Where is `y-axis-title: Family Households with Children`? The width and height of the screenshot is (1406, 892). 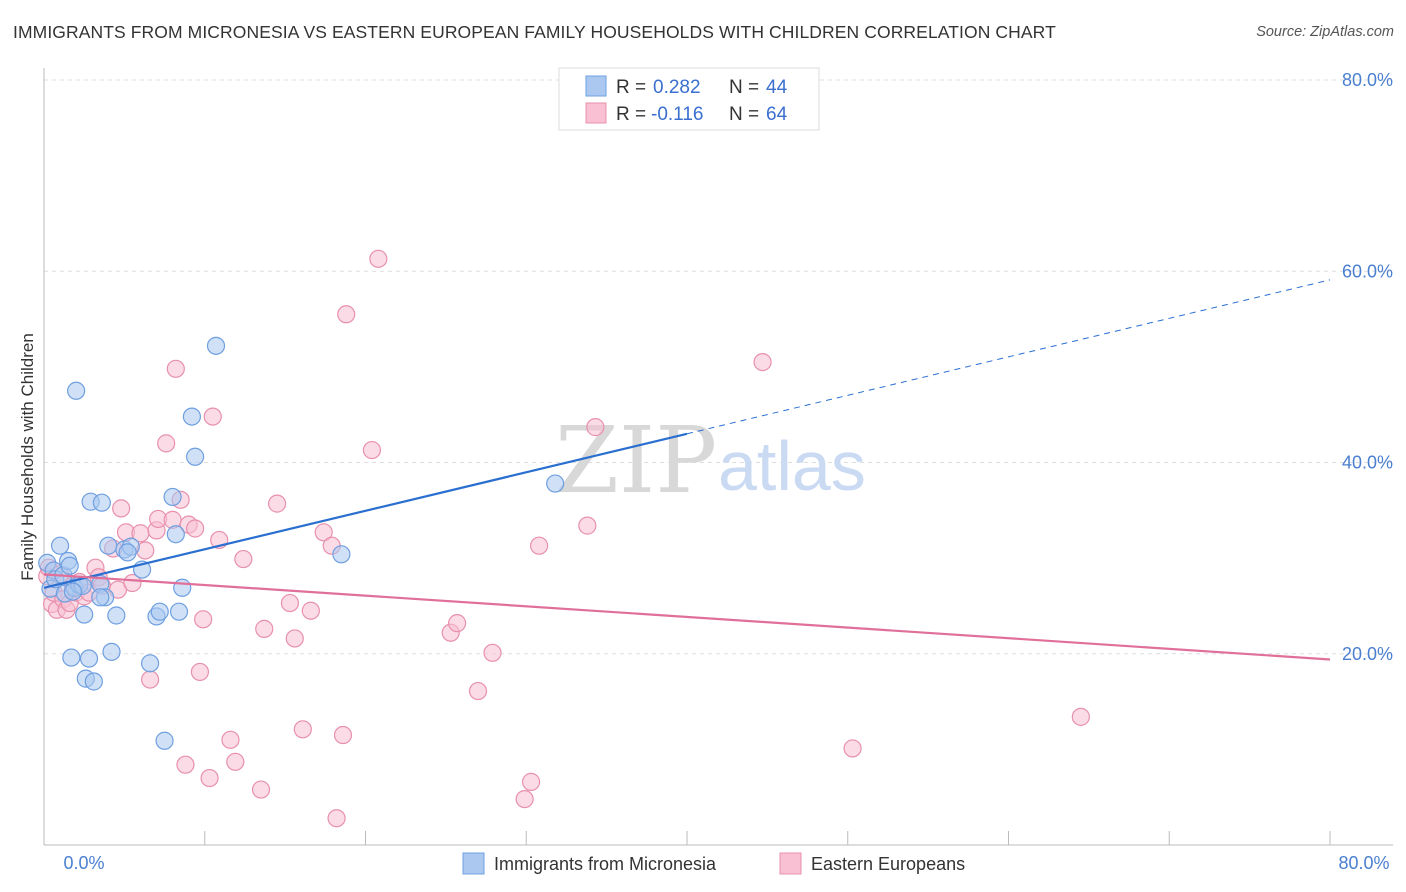 y-axis-title: Family Households with Children is located at coordinates (27, 457).